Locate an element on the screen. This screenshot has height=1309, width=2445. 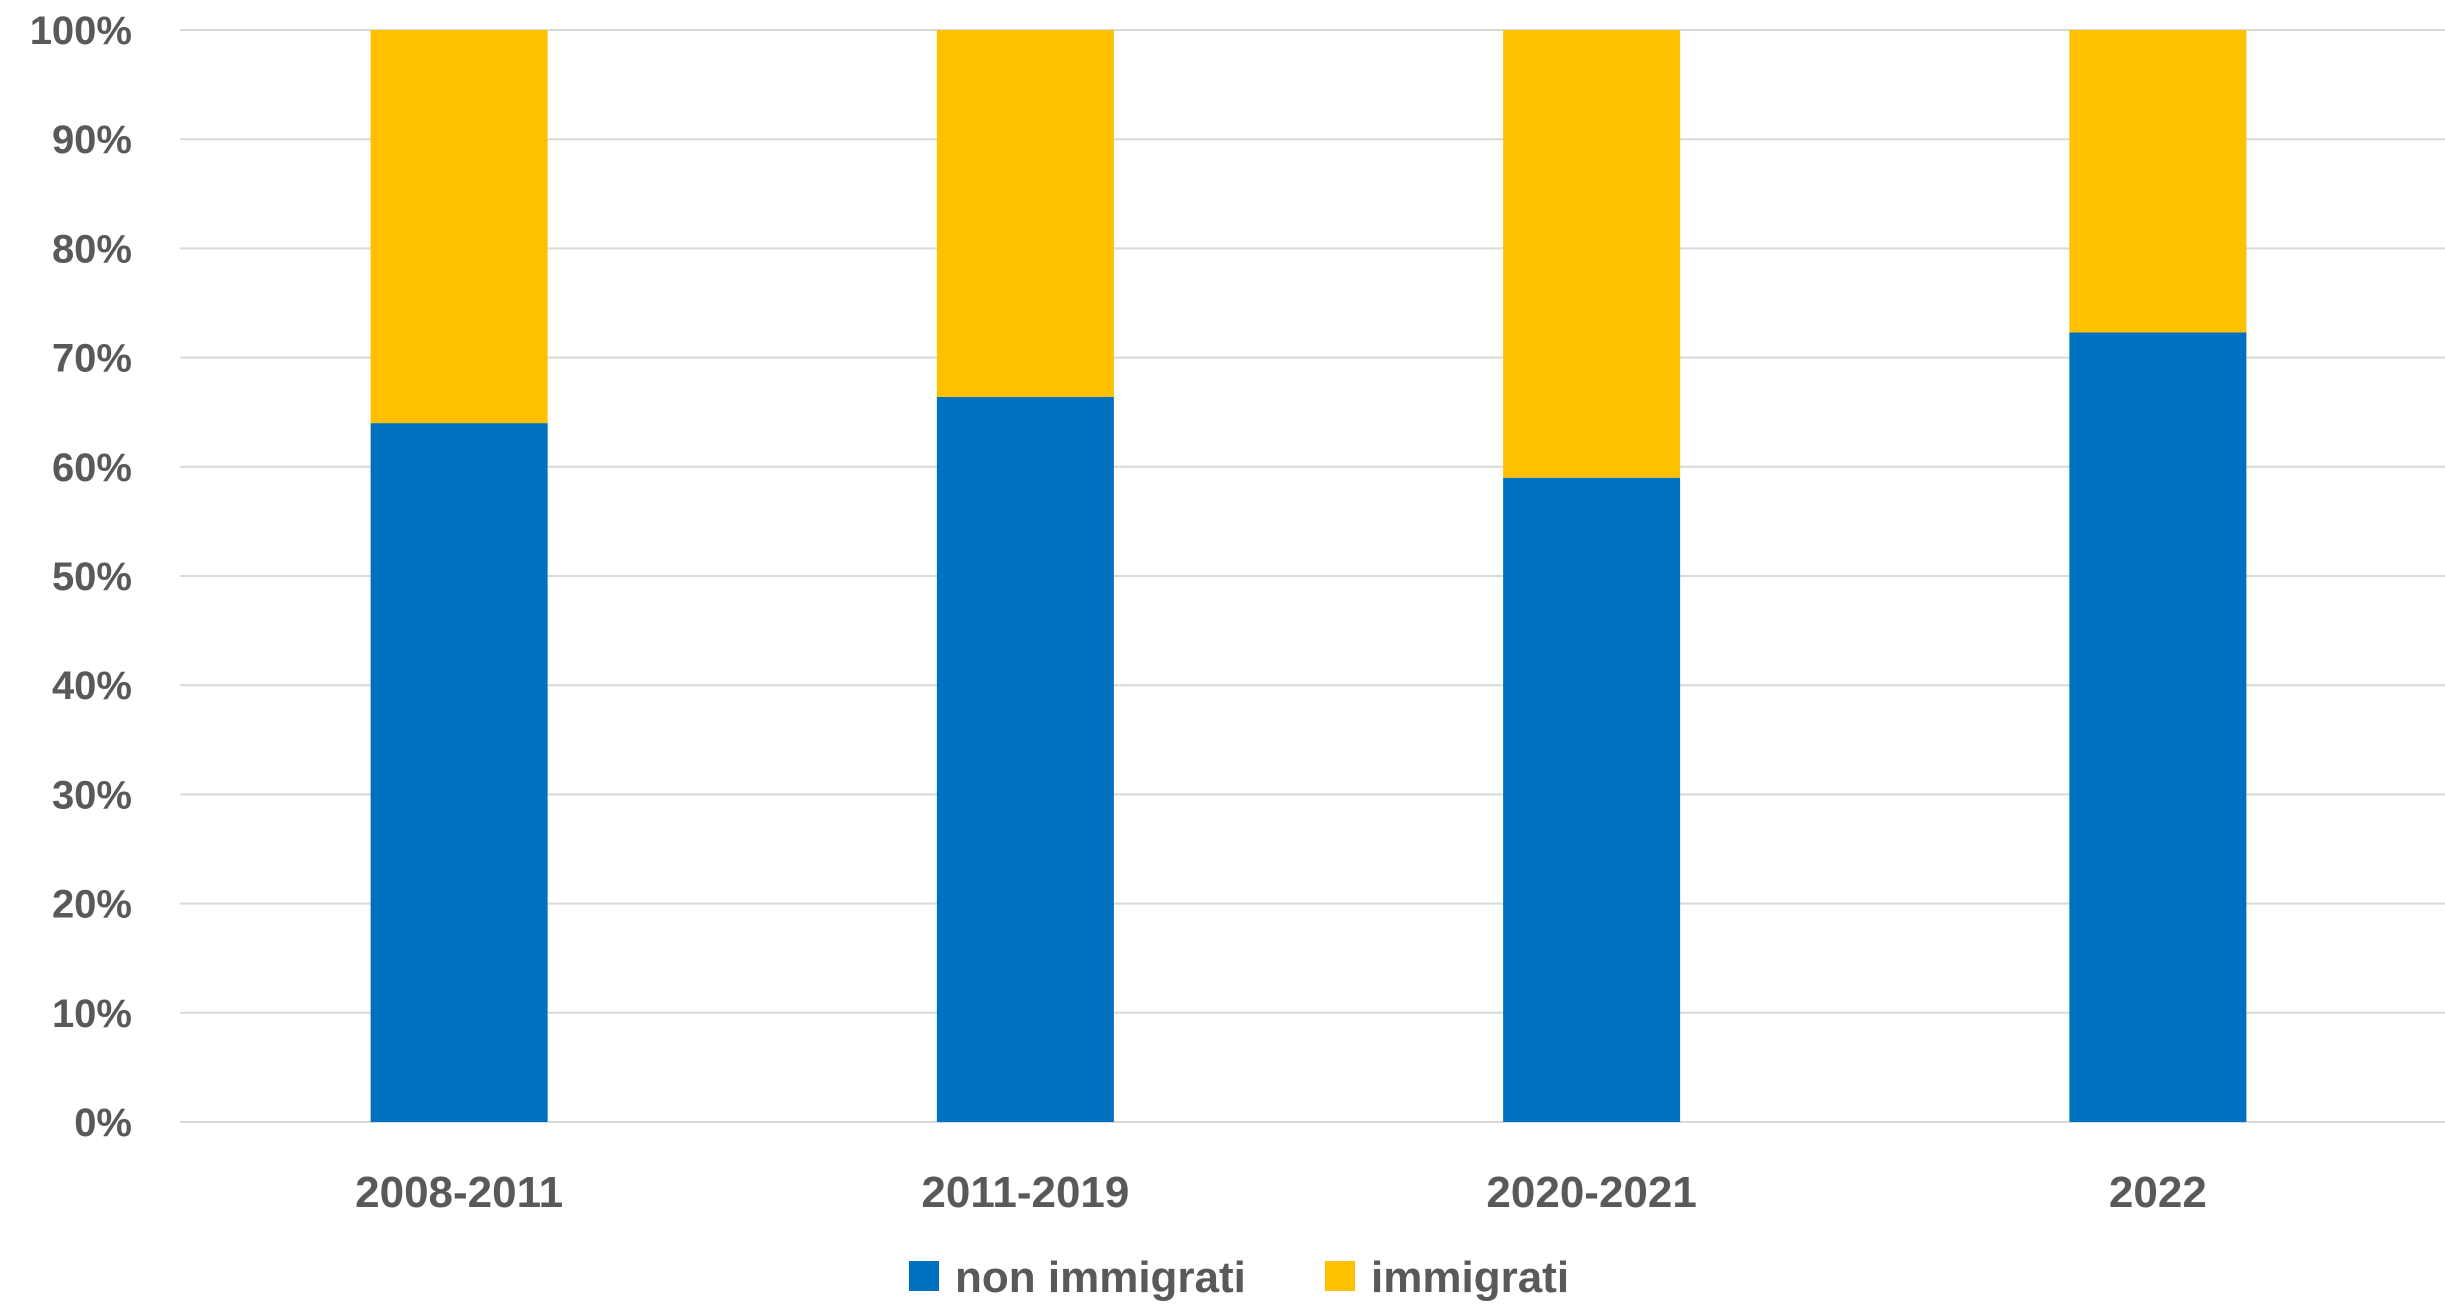
y-axis-ticks: 0% 10% 20% 30% 40% 50% 60% 70% 80% 90% 100% is located at coordinates (81, 577).